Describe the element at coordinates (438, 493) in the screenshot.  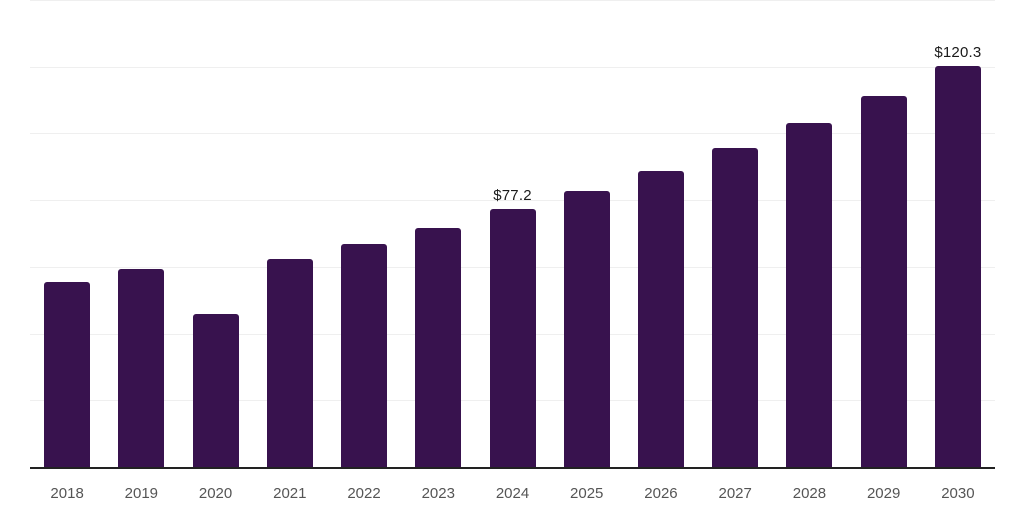
I see `x-axis-tick-2023: 2023` at that location.